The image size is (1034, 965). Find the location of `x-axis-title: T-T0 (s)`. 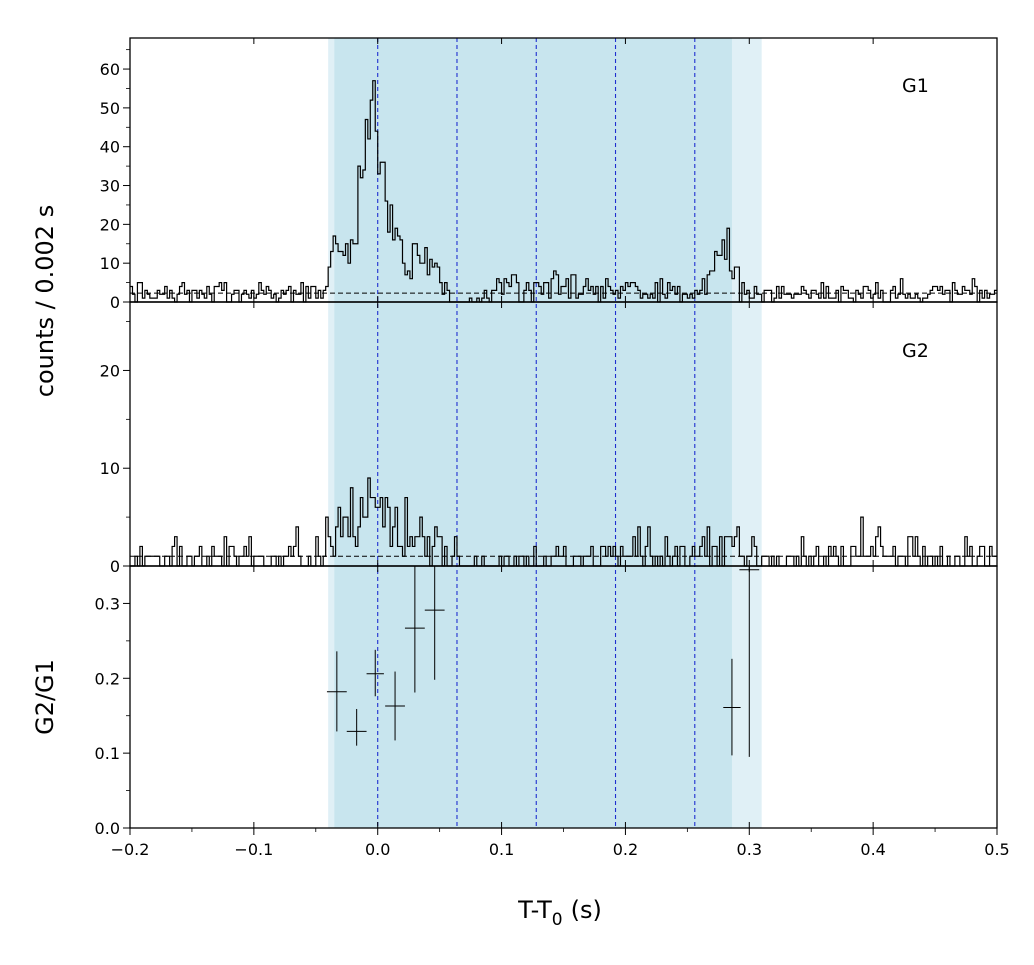

x-axis-title: T-T0 (s) is located at coordinates (559, 913).